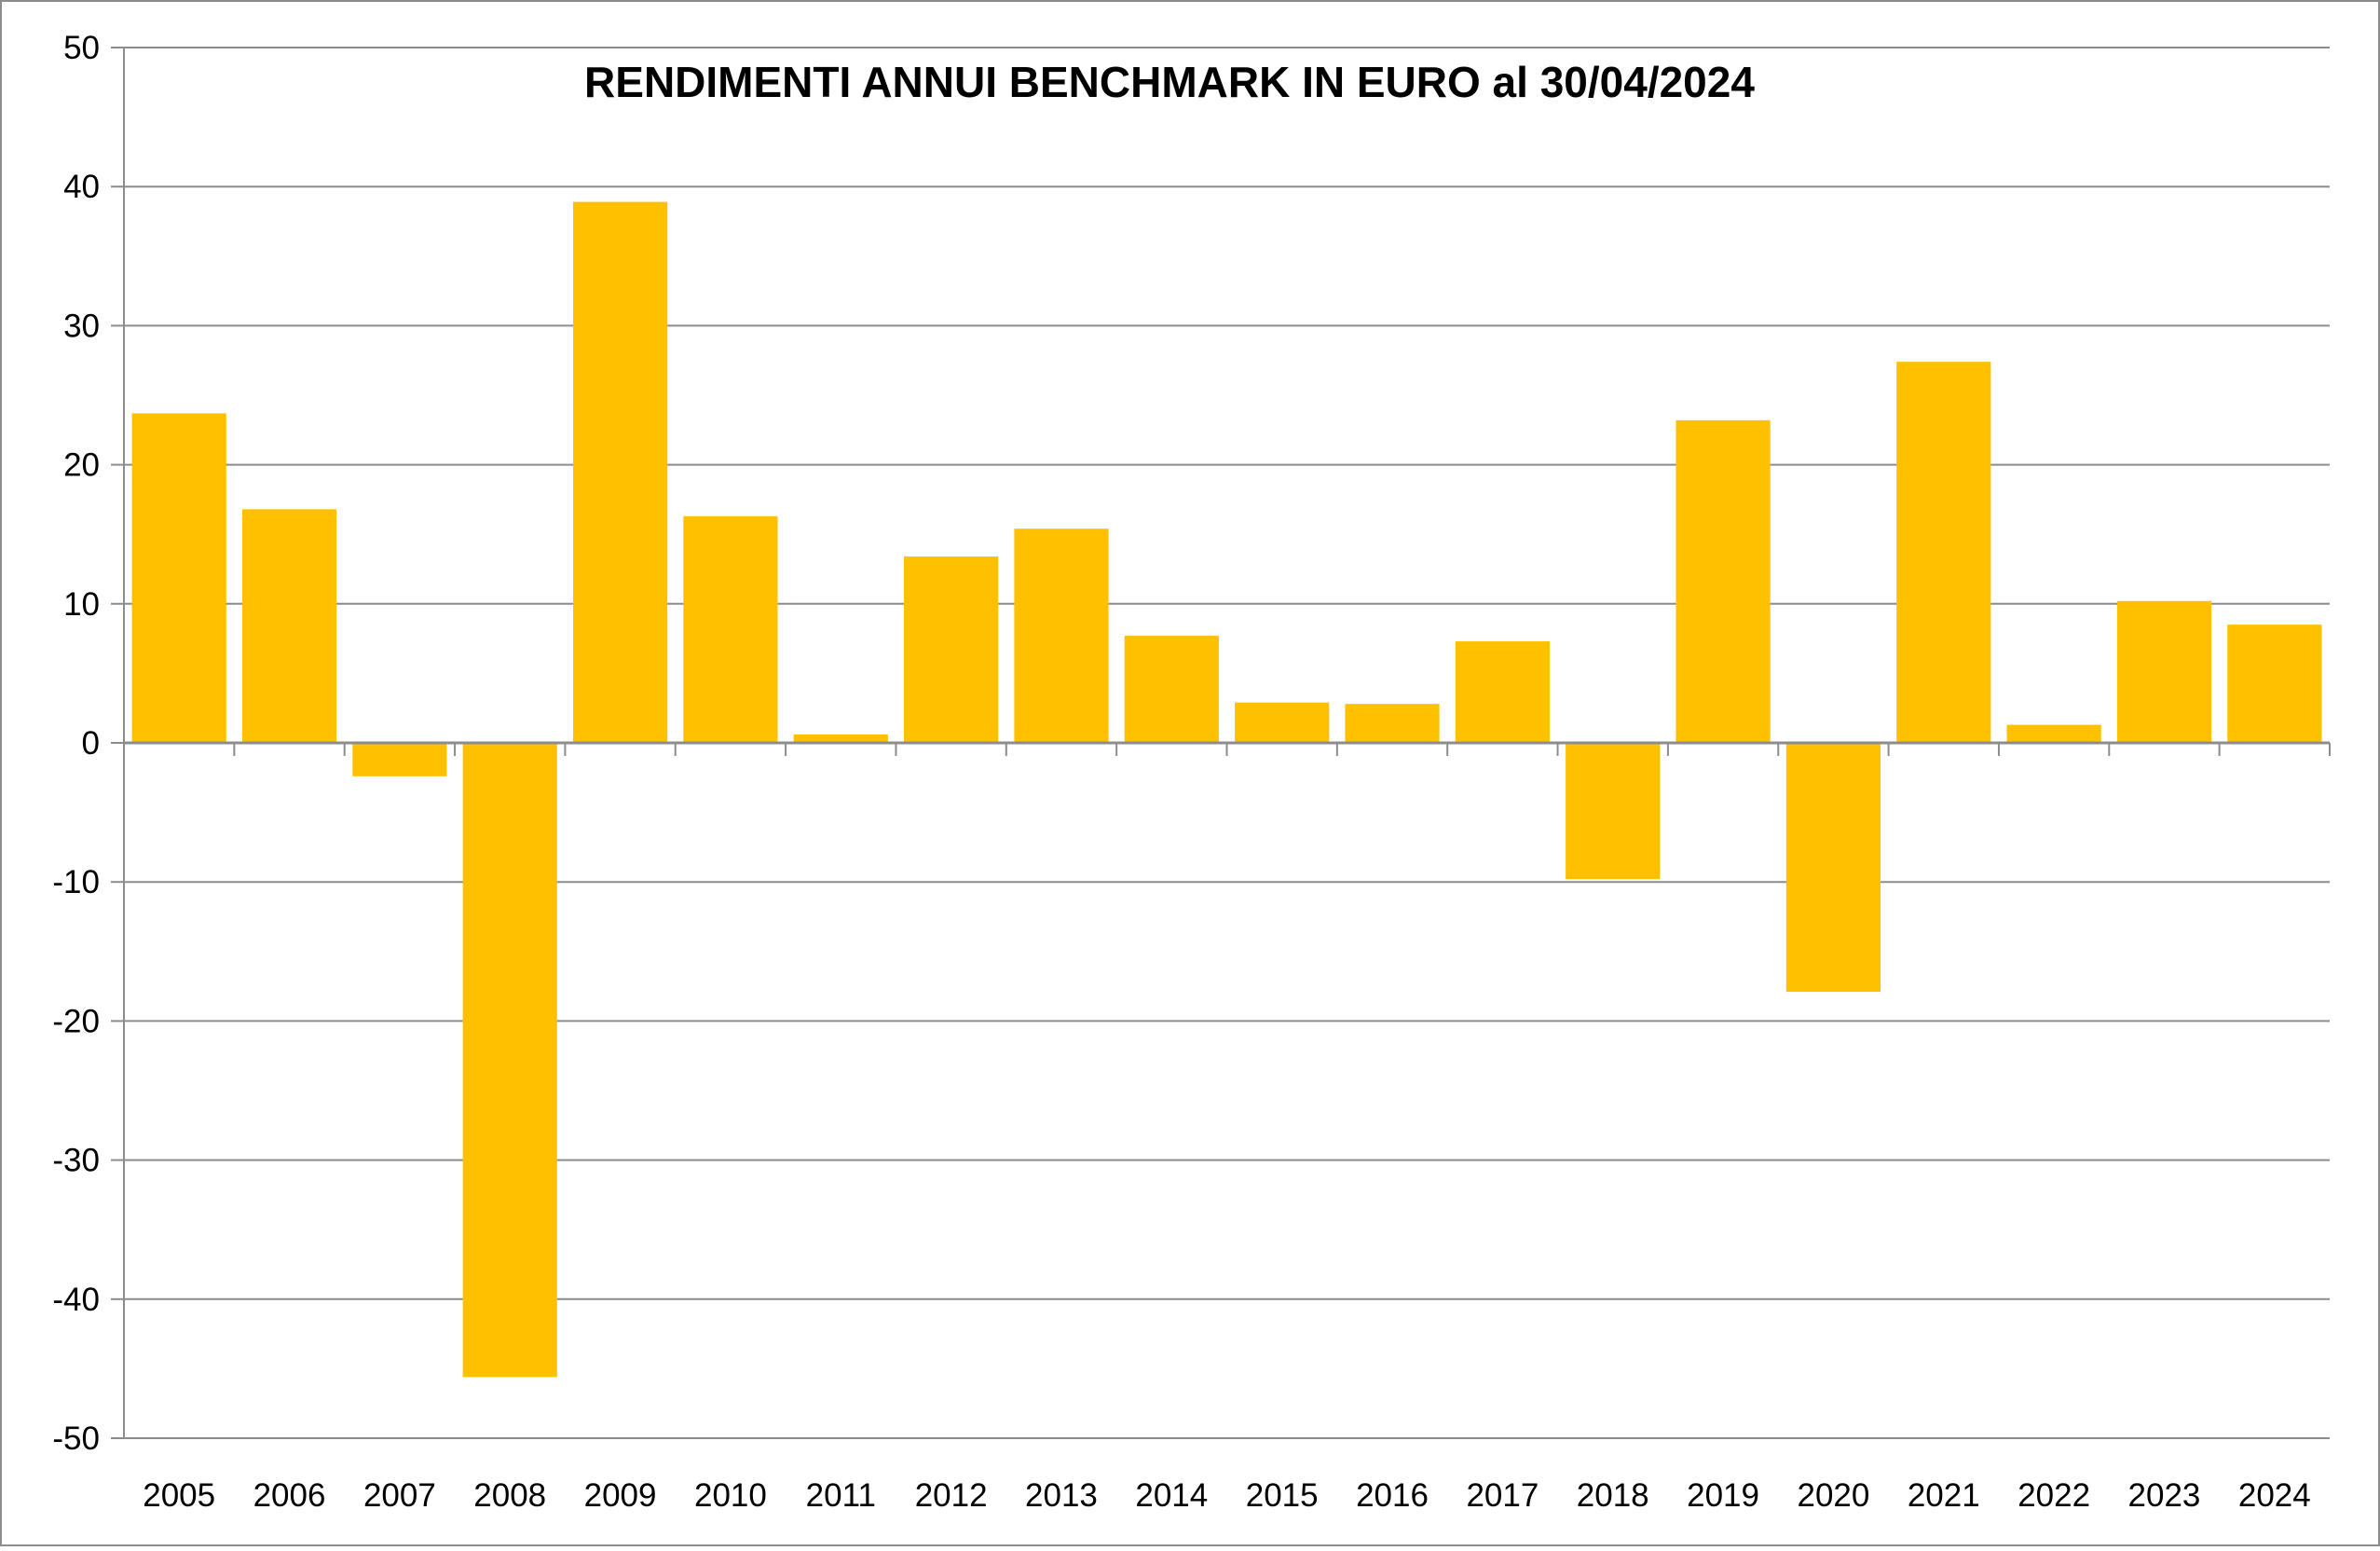  Describe the element at coordinates (951, 649) in the screenshot. I see `bar-2012` at that location.